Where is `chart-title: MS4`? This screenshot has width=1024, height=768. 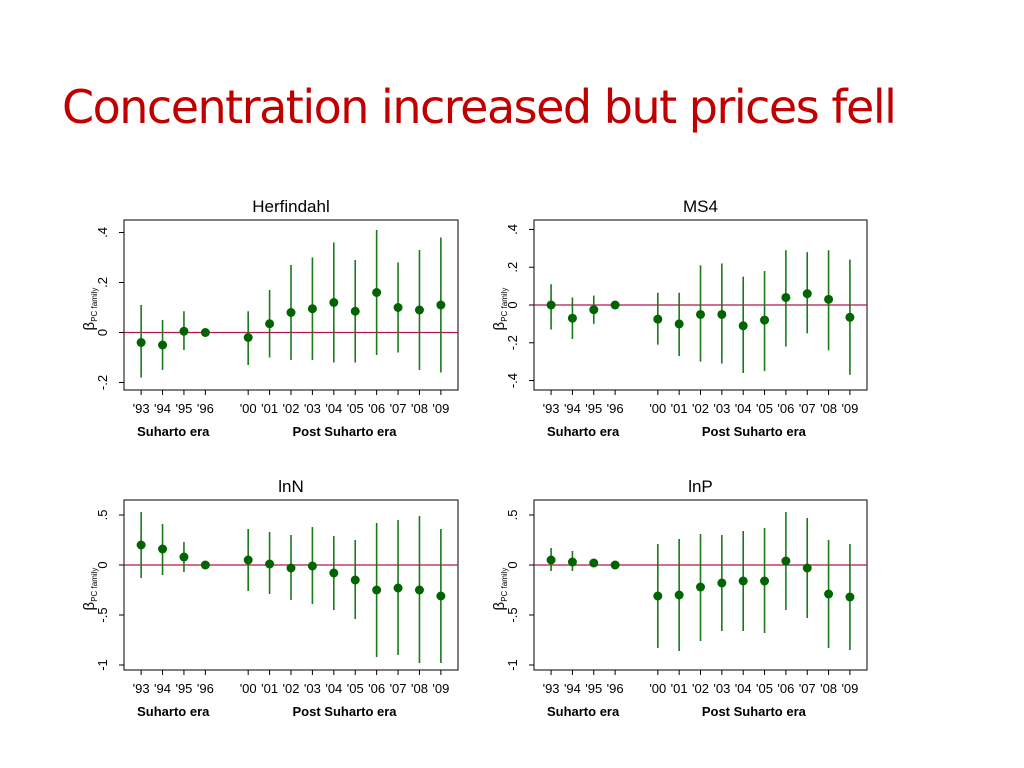
chart-title: MS4 is located at coordinates (700, 206).